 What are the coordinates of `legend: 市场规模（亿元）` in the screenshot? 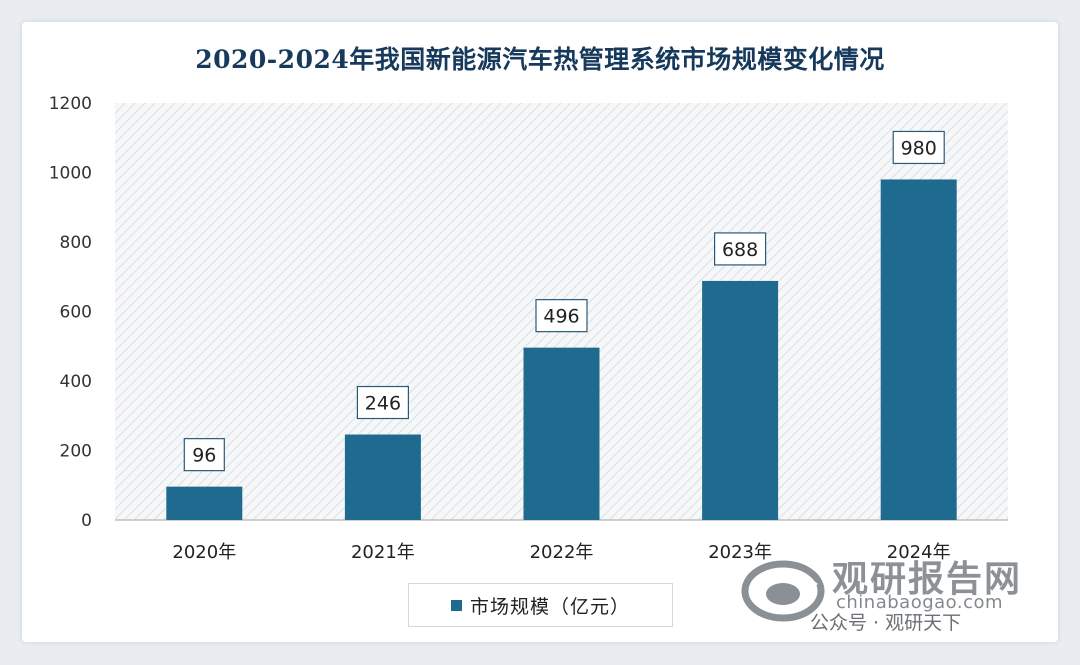 It's located at (540, 605).